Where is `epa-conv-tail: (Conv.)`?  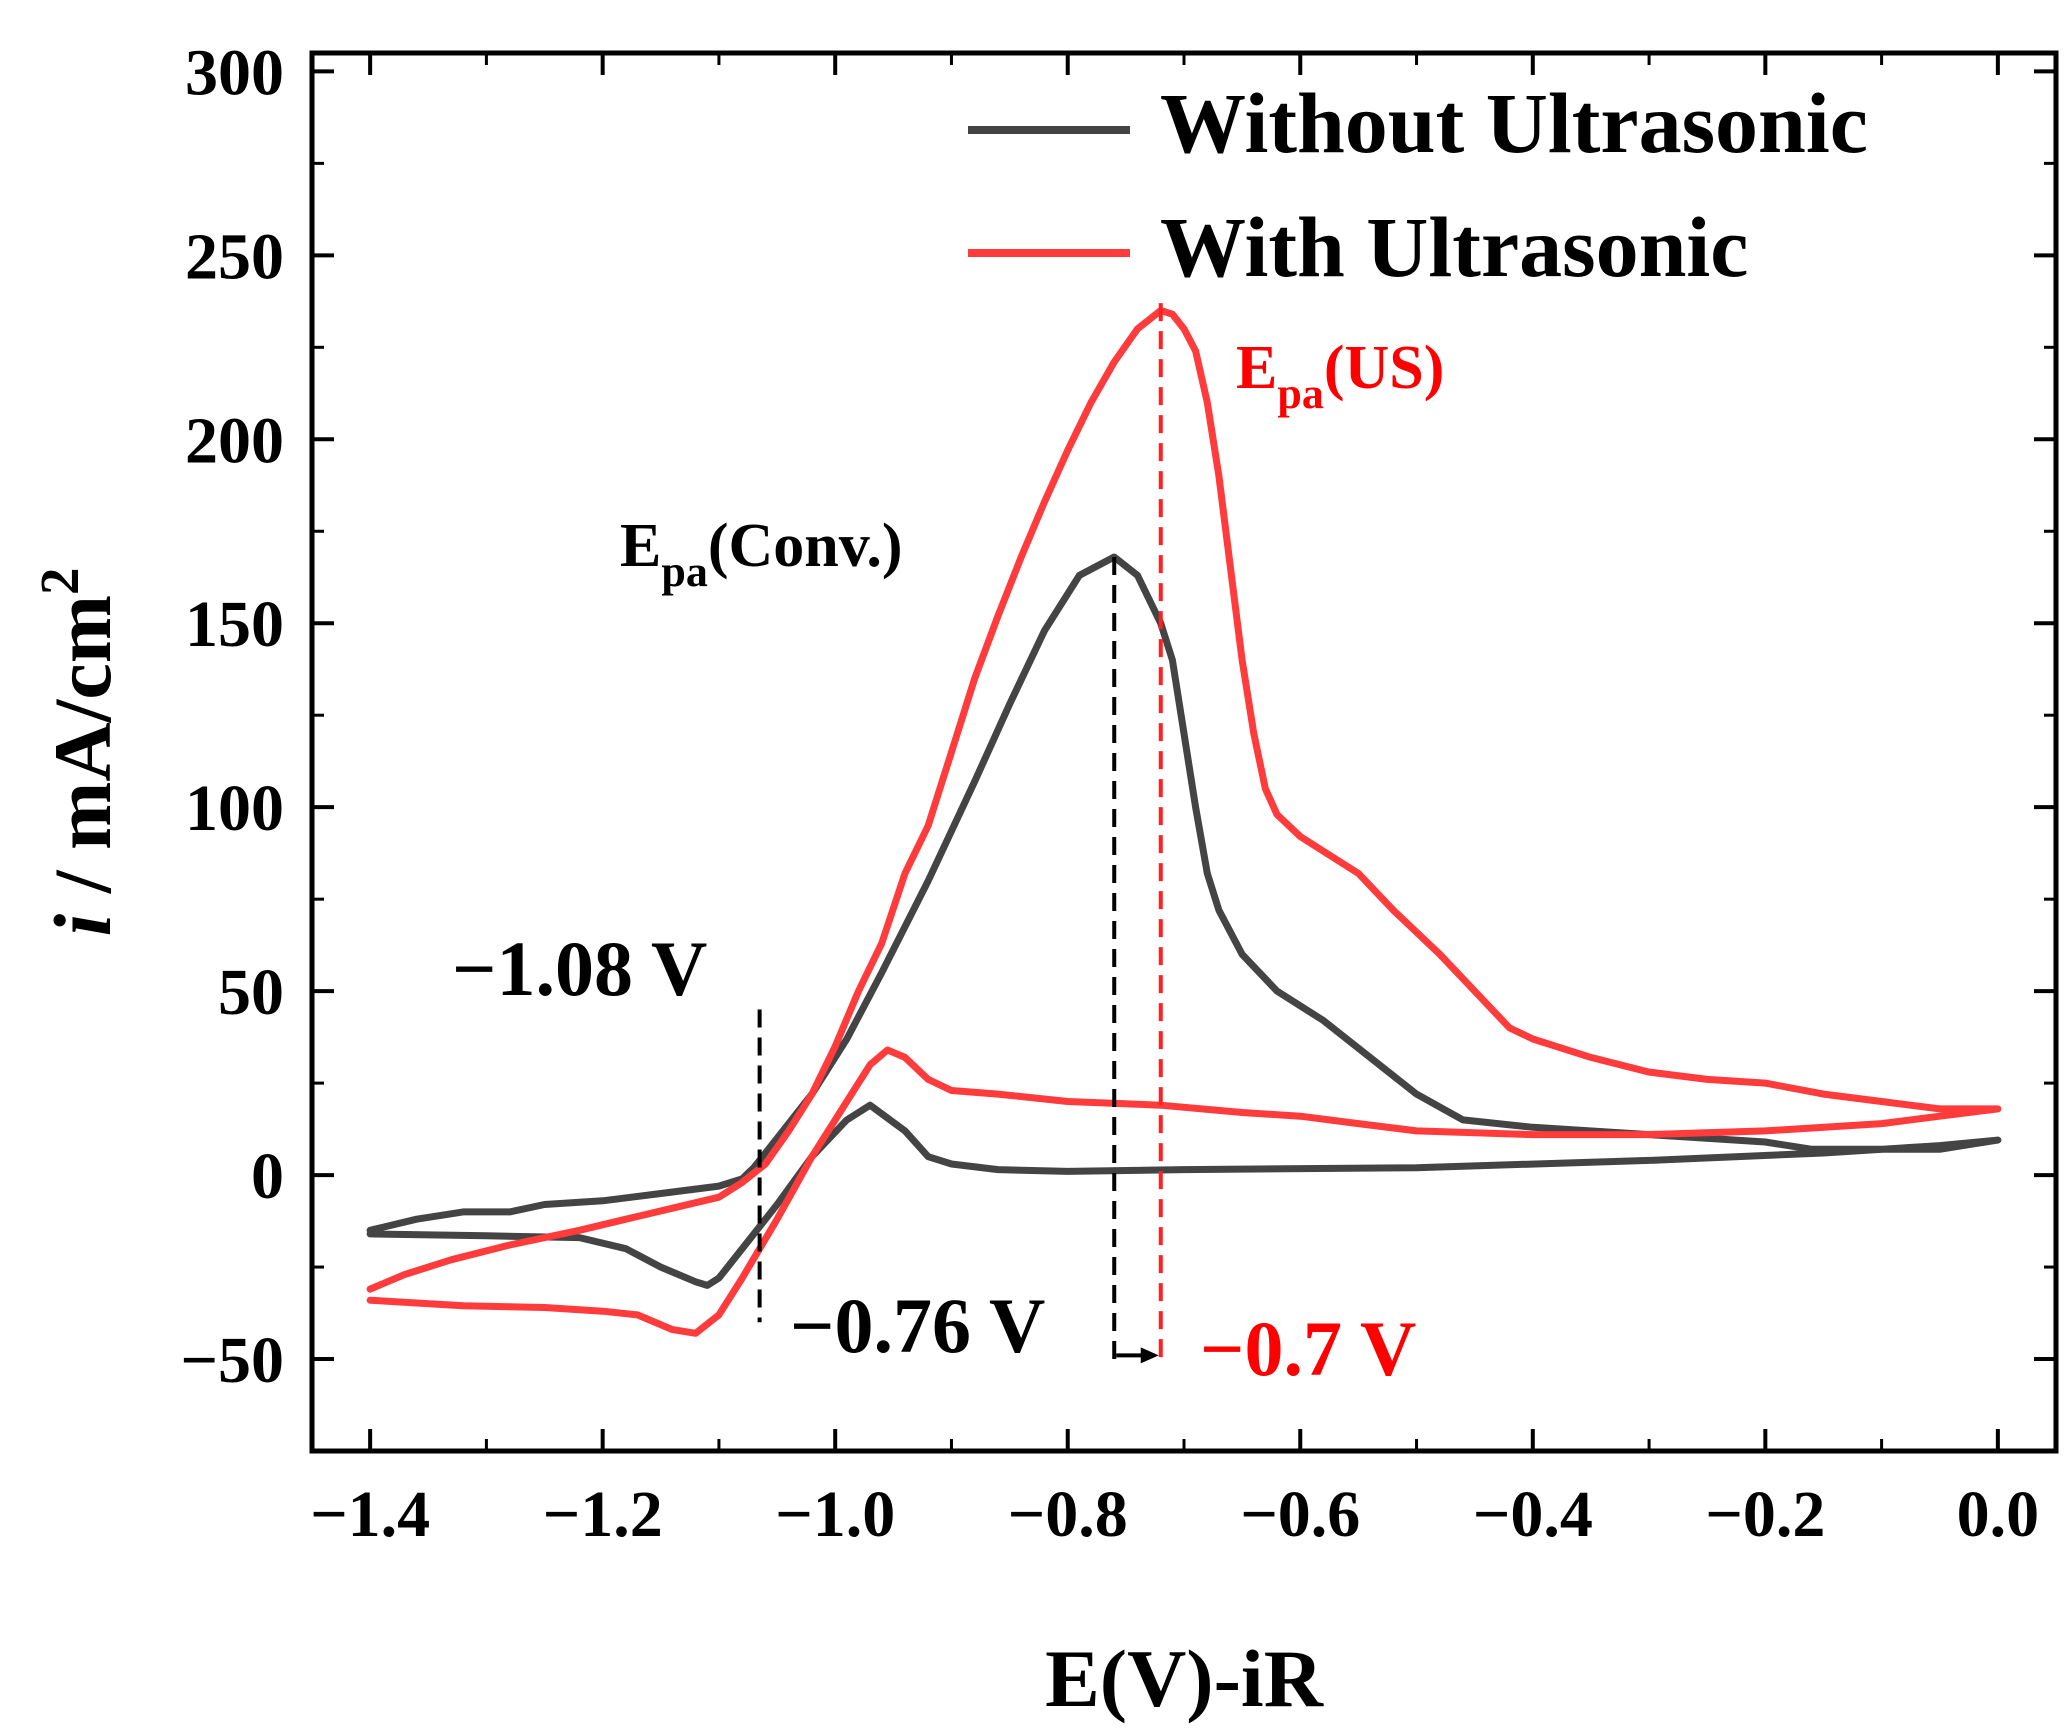
epa-conv-tail: (Conv.) is located at coordinates (805, 546).